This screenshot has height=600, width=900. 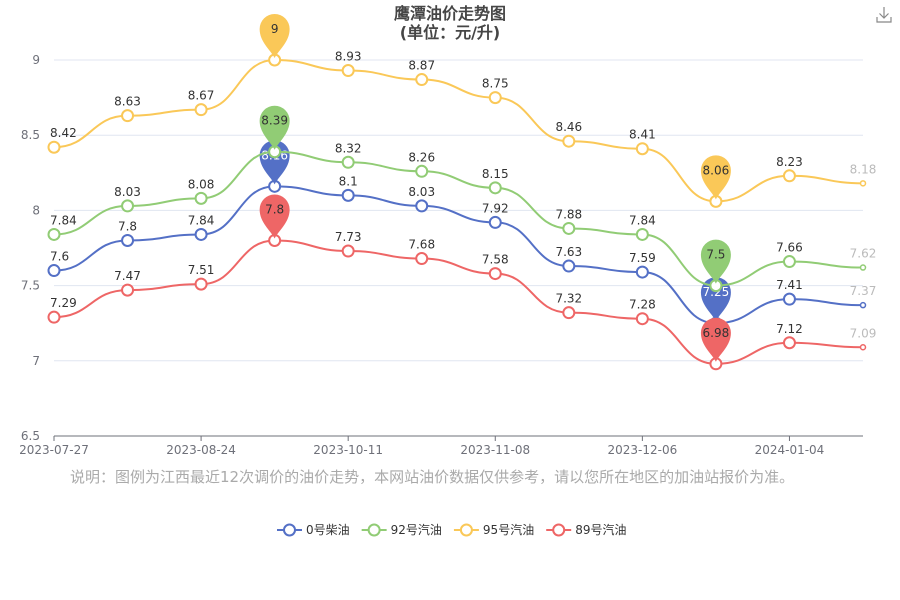 I want to click on data-label: 7.92, so click(x=495, y=208).